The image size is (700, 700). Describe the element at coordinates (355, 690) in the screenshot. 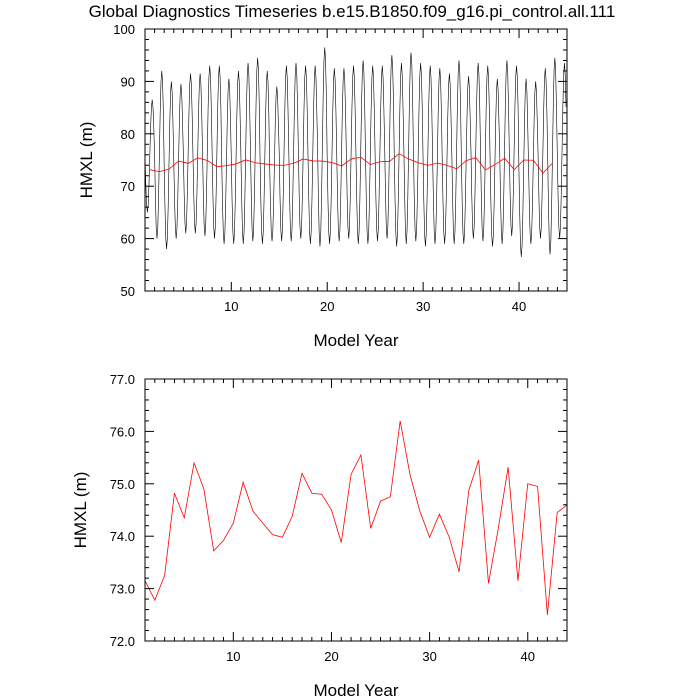

I see `bottom-x-axis-label: Model Year` at that location.